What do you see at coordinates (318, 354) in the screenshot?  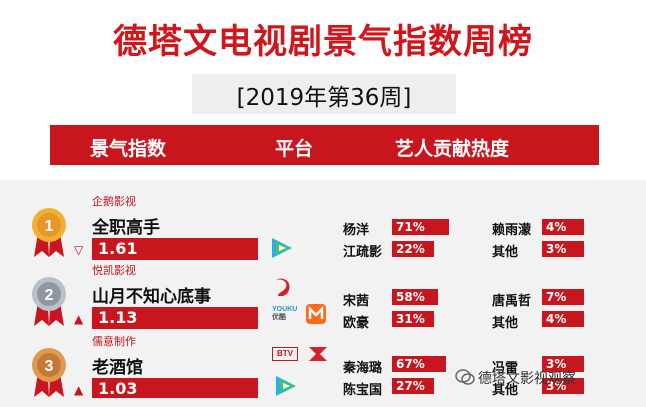 I see `guangdong-tv-icon` at bounding box center [318, 354].